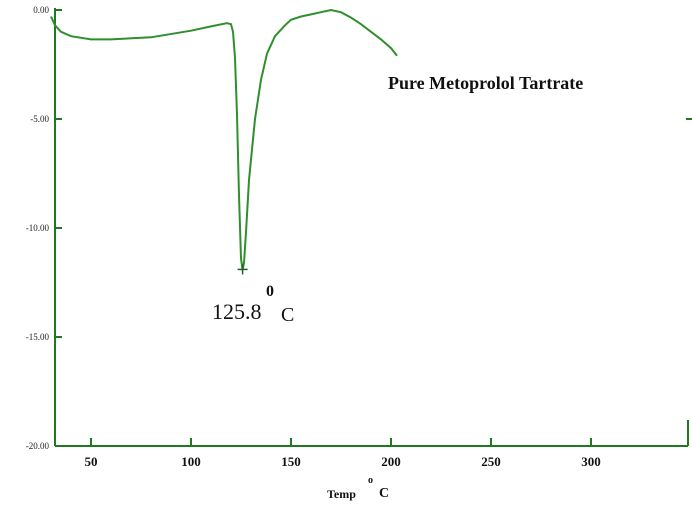 Image resolution: width=692 pixels, height=524 pixels. I want to click on x-axis-label-text: Temp, so click(341, 494).